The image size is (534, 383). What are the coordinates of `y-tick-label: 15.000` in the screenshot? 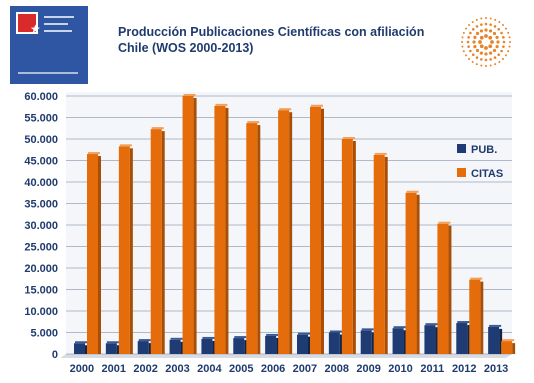 It's located at (41, 291).